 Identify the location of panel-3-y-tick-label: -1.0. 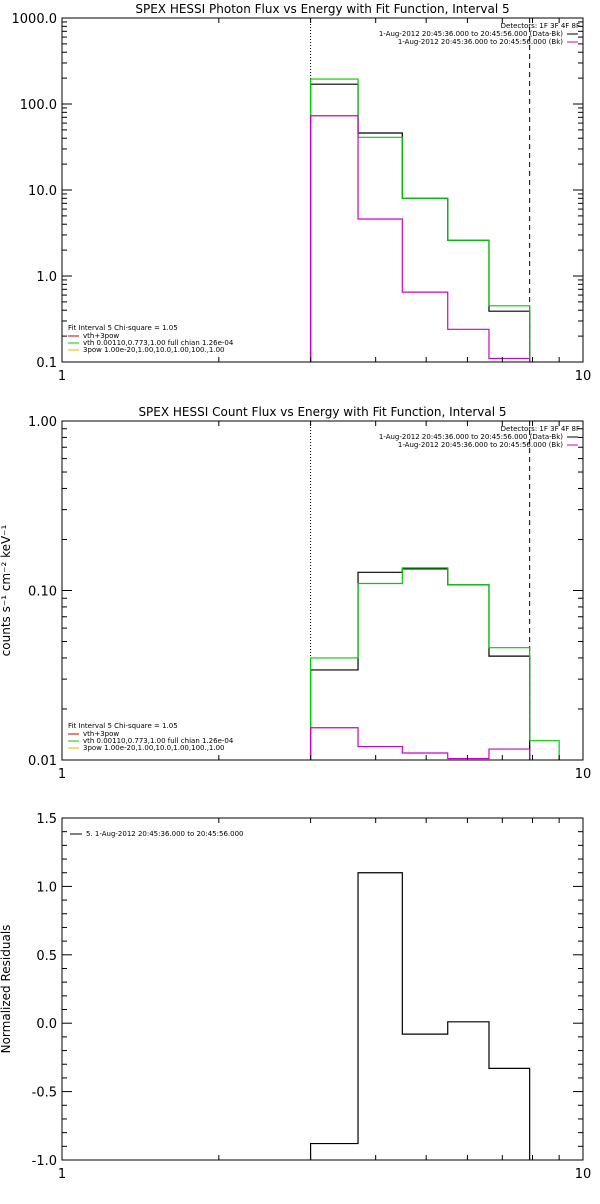
(44, 1161).